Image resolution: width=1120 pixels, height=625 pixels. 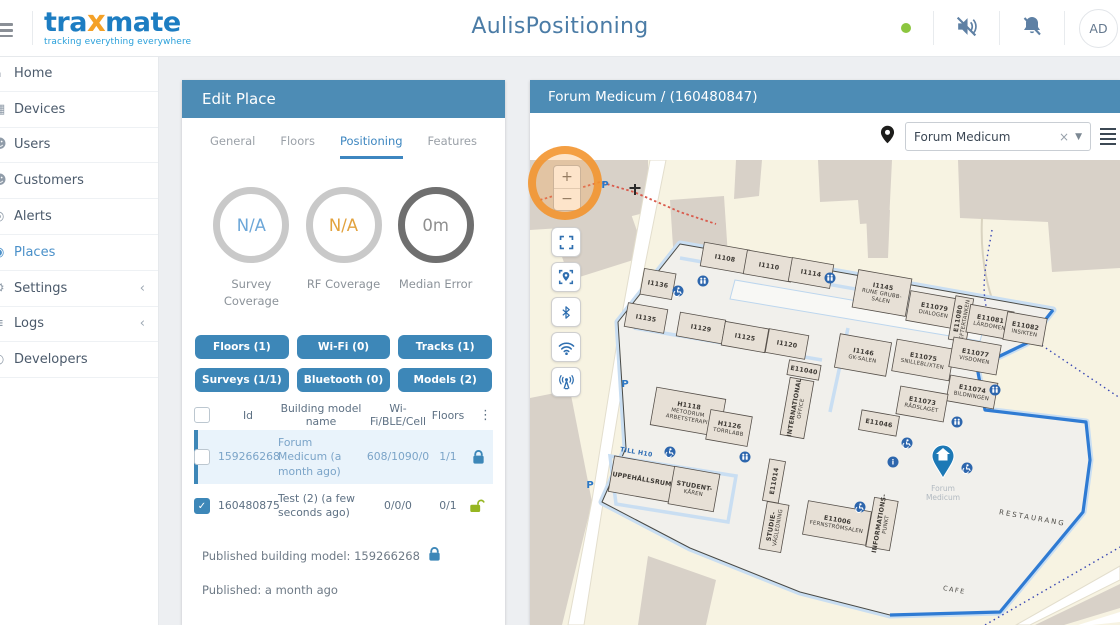 I want to click on chevron-down-icon: ▼, so click(x=1078, y=136).